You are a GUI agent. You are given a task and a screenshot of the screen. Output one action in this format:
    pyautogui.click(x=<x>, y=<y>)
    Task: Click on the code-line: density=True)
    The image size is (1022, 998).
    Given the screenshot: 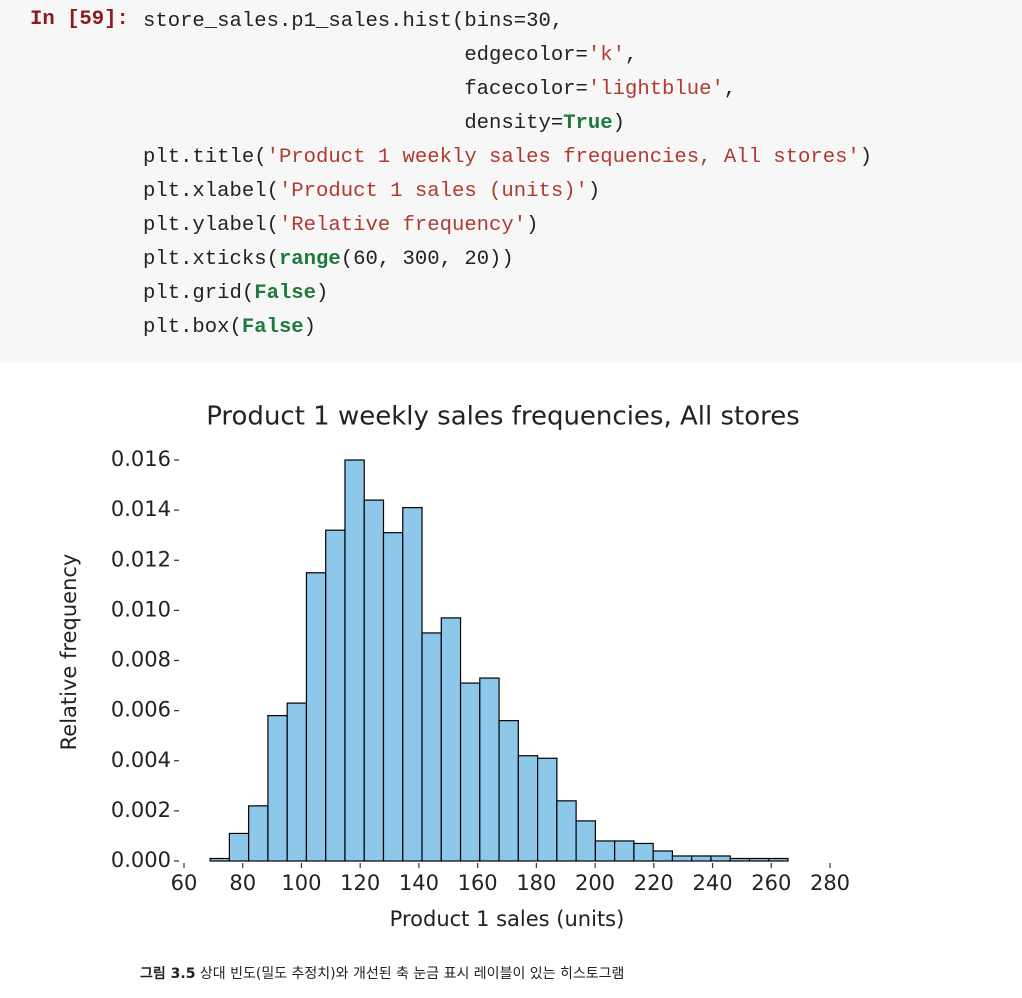 What is the action you would take?
    pyautogui.click(x=384, y=123)
    